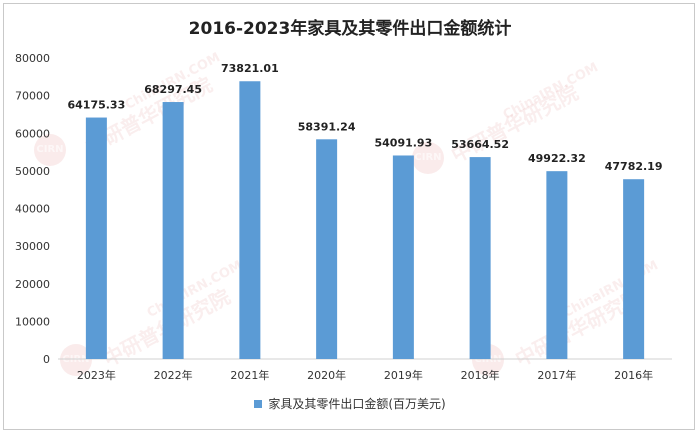  Describe the element at coordinates (32, 58) in the screenshot. I see `y-tick-label: 80000` at that location.